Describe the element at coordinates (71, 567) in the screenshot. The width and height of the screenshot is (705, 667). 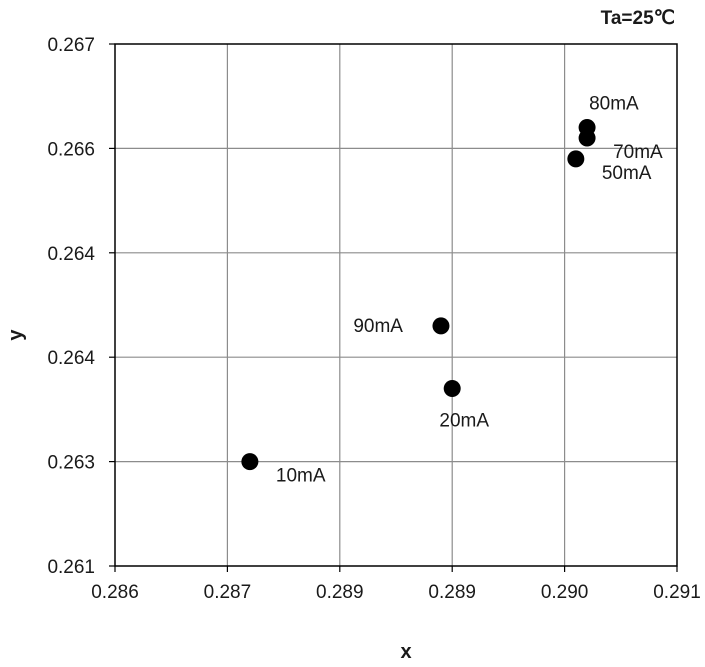
I see `y-tick-label: 0.261` at that location.